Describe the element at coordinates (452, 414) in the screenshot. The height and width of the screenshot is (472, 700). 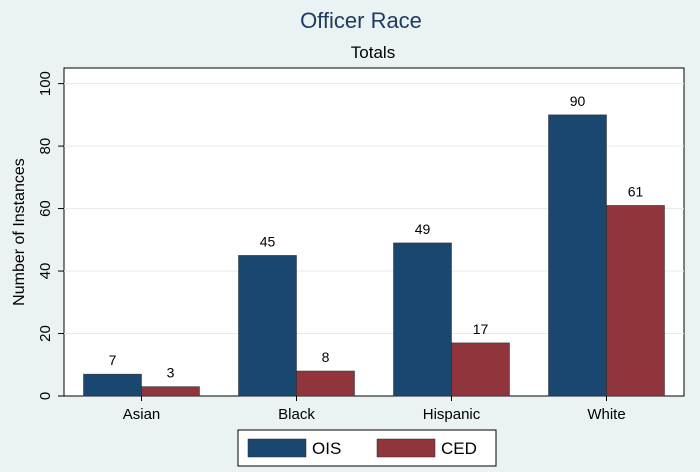
I see `x-tick-label: Hispanic` at that location.